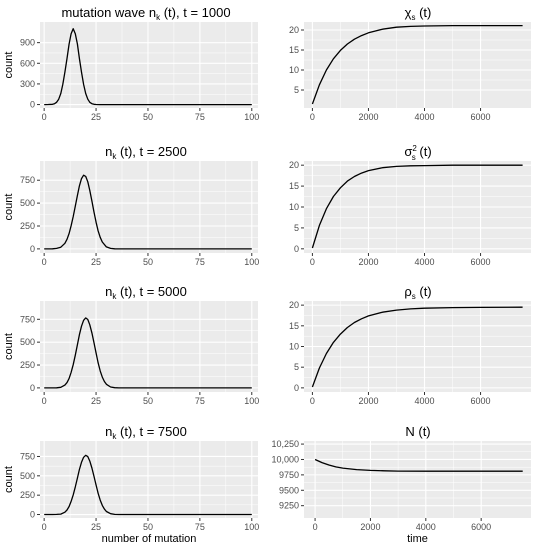 The width and height of the screenshot is (550, 545). Describe the element at coordinates (146, 152) in the screenshot. I see `panel-title: nk (t), t = 2500` at that location.